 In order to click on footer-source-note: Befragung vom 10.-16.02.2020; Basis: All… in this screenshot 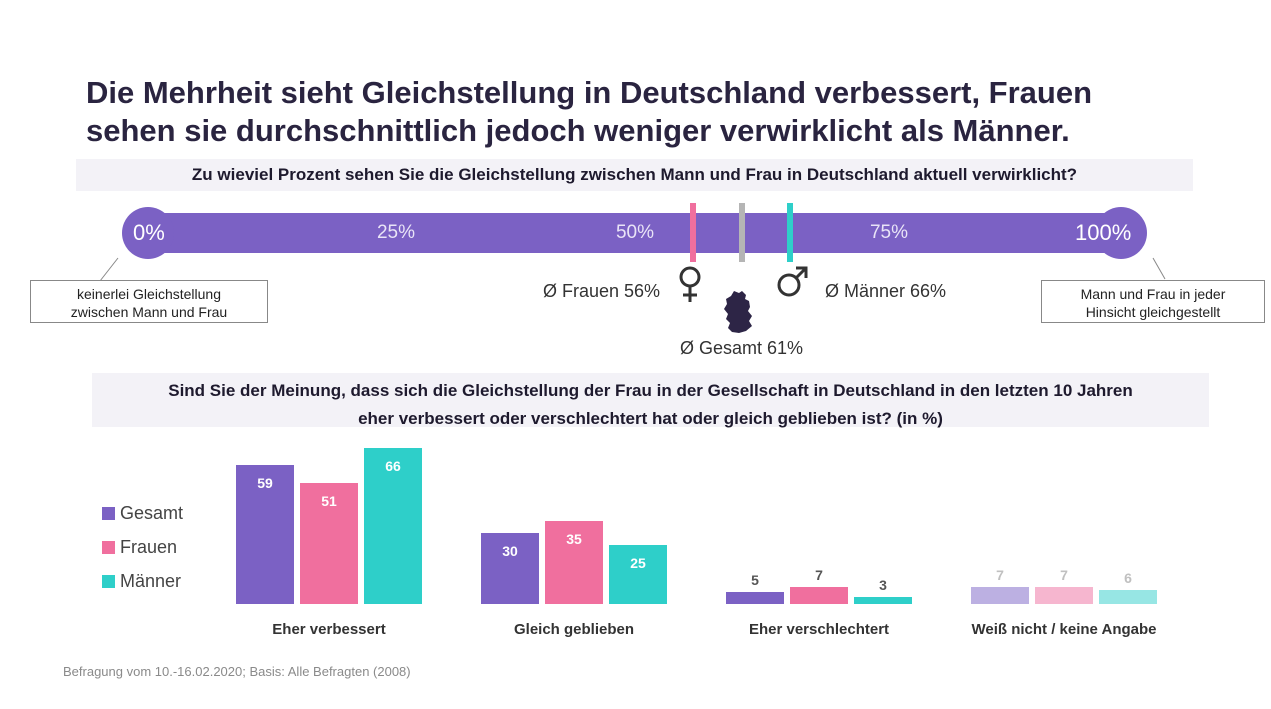, I will do `click(237, 671)`.